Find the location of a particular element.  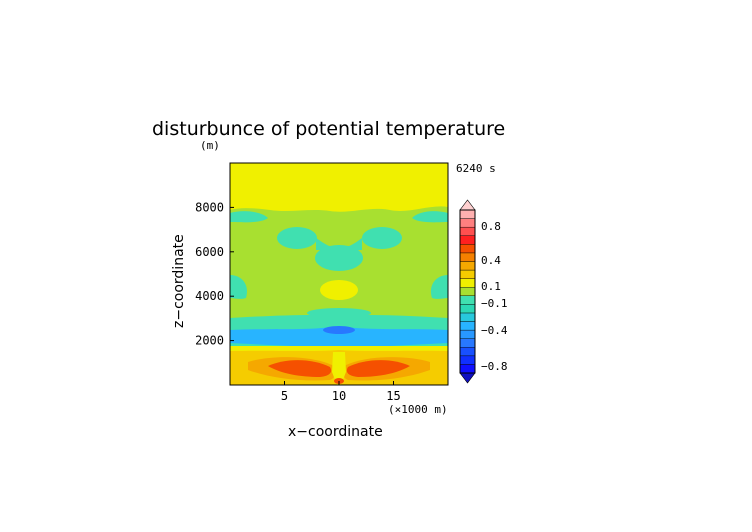

x-axis-label: x−coordinate is located at coordinates (335, 432).